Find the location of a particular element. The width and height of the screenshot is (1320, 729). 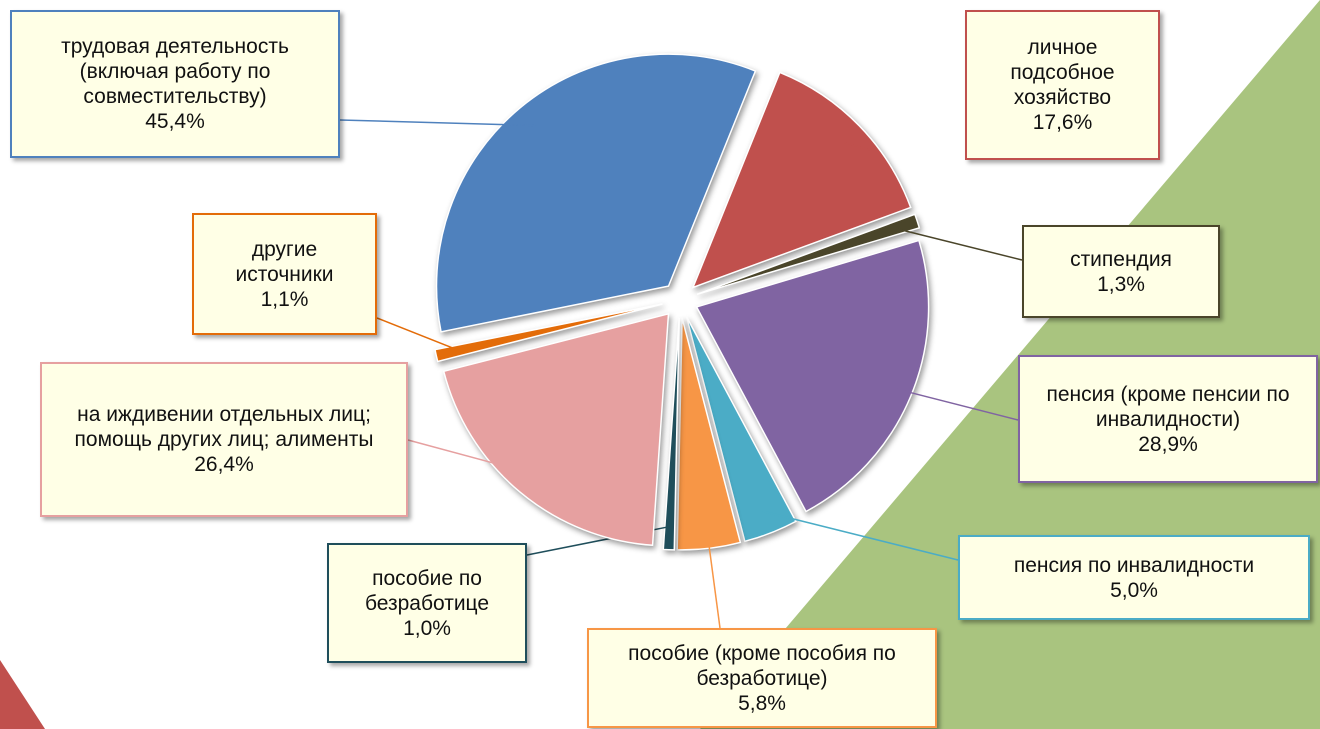

value-label: 26,4% is located at coordinates (224, 464).